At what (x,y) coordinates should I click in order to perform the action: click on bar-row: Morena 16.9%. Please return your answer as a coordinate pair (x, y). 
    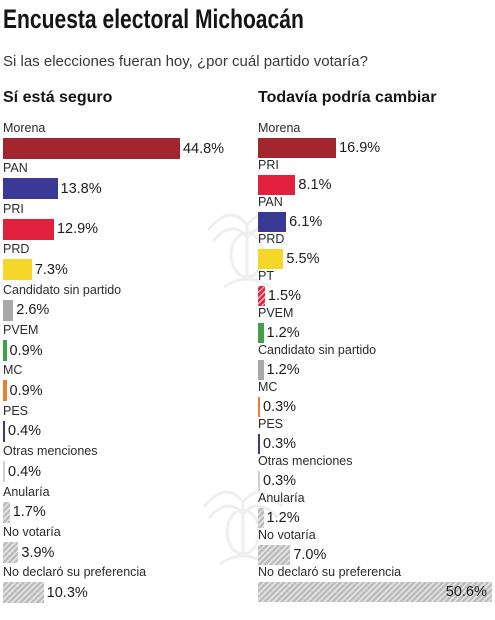
    Looking at the image, I should click on (375, 141).